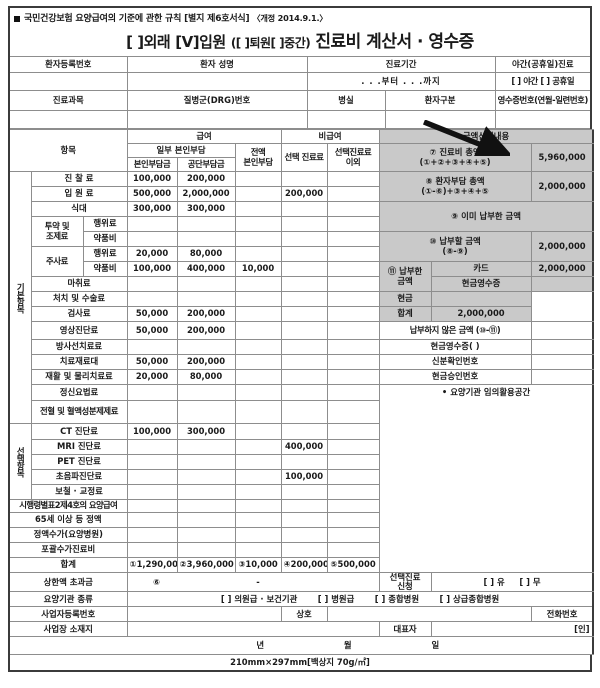 The height and width of the screenshot is (688, 600). Describe the element at coordinates (562, 347) in the screenshot. I see `cash-receipt-value` at that location.